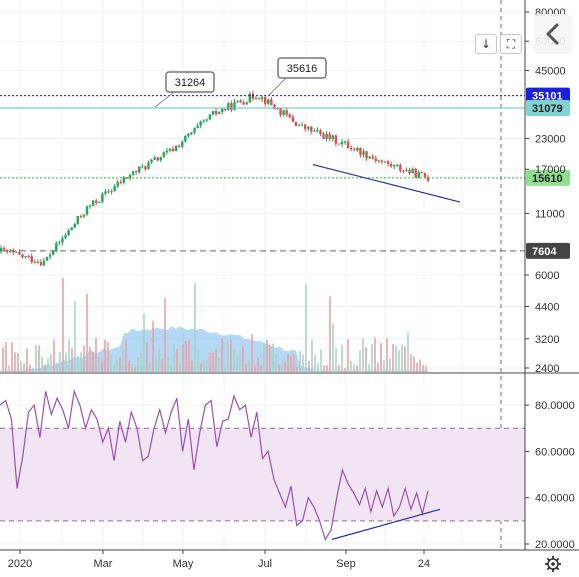  What do you see at coordinates (386, 524) in the screenshot?
I see `rsi-trendline` at bounding box center [386, 524].